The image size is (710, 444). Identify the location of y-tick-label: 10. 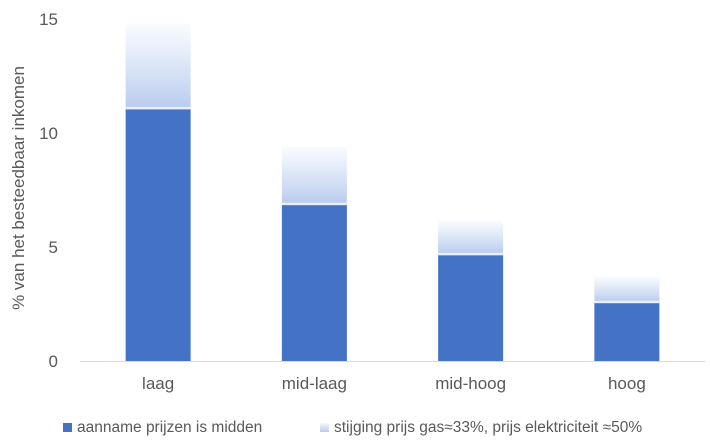
(48, 133).